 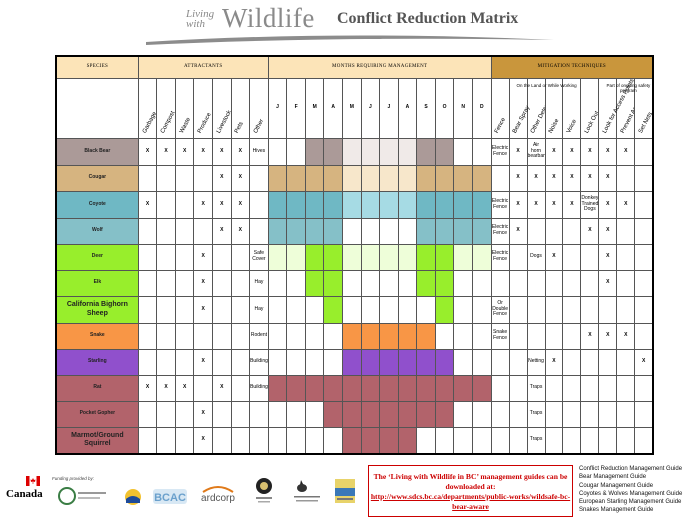 I want to click on attractant-label: Produce, so click(x=205, y=123).